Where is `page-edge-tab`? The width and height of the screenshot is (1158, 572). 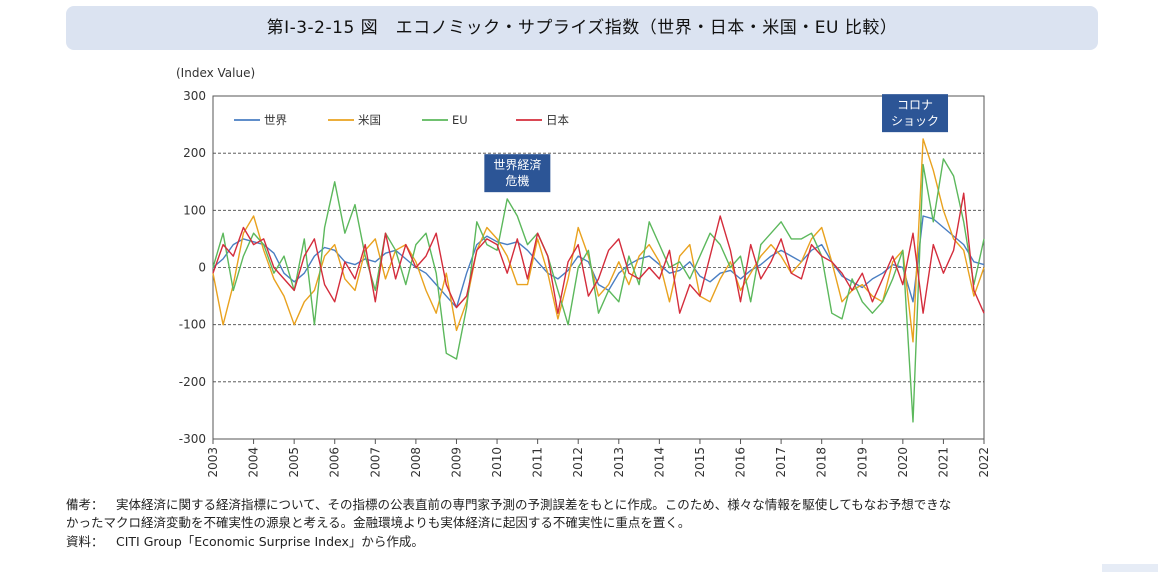
page-edge-tab is located at coordinates (1130, 568).